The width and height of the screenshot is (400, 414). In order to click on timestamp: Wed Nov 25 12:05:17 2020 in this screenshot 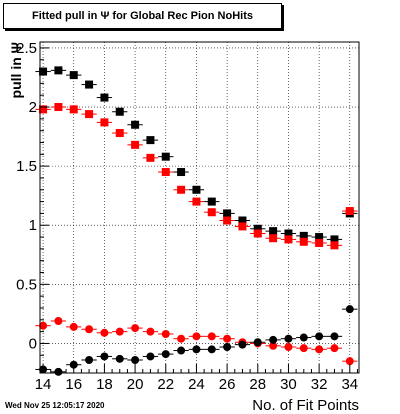, I will do `click(55, 405)`.